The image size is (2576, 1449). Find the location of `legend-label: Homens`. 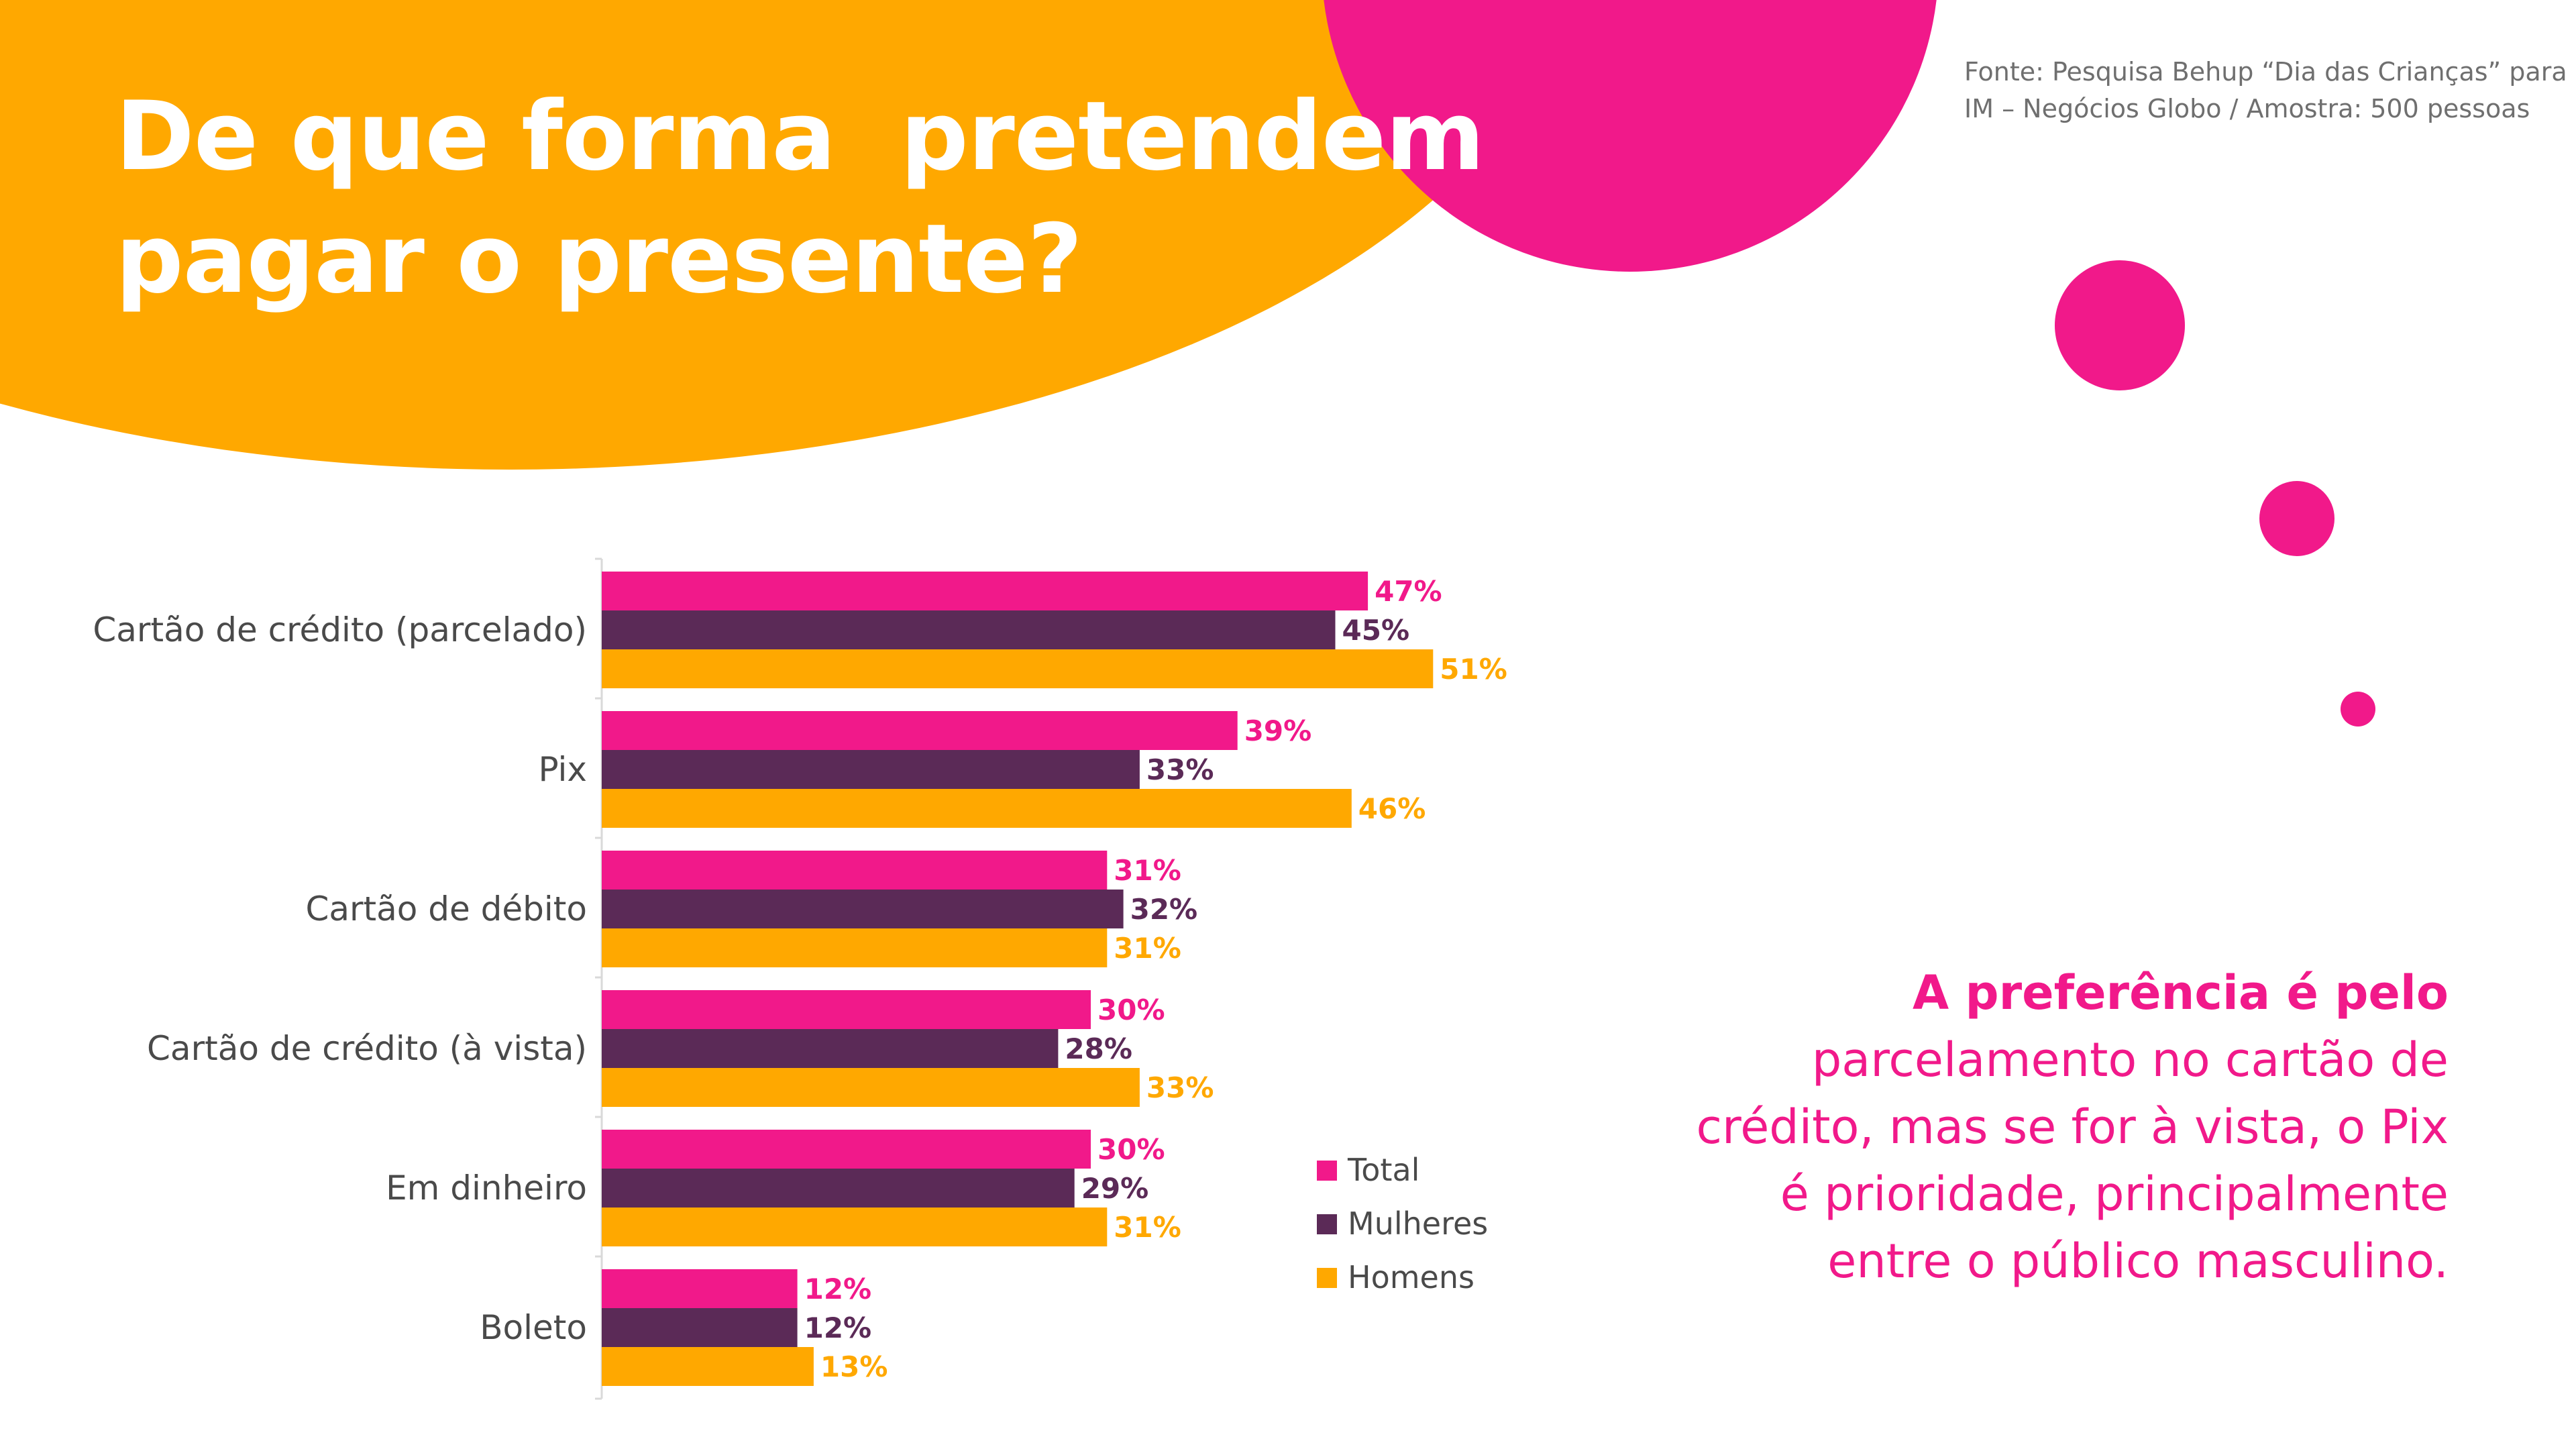

legend-label: Homens is located at coordinates (1411, 1277).